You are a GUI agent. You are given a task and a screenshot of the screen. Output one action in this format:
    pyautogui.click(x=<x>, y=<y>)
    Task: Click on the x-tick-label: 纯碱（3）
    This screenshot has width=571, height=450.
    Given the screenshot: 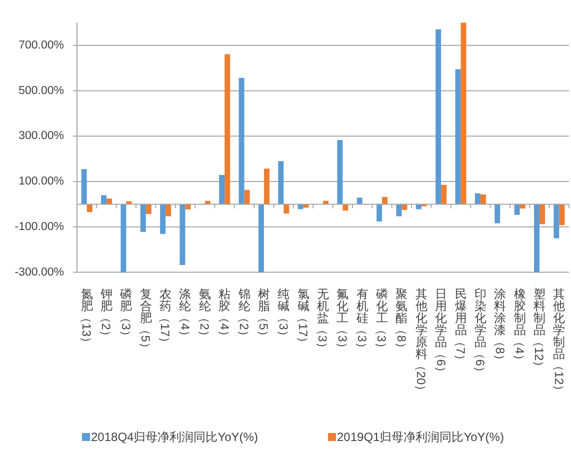 What is the action you would take?
    pyautogui.click(x=283, y=314)
    